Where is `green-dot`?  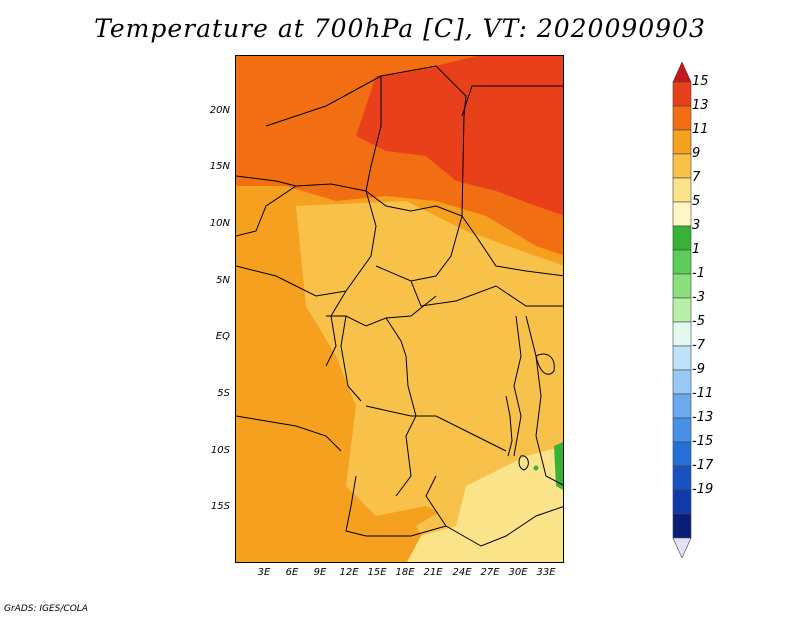 green-dot is located at coordinates (536, 468).